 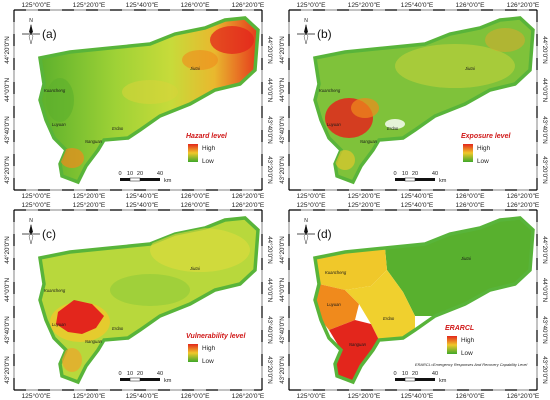 I want to click on legend-title: ERARCL, so click(x=459, y=328).